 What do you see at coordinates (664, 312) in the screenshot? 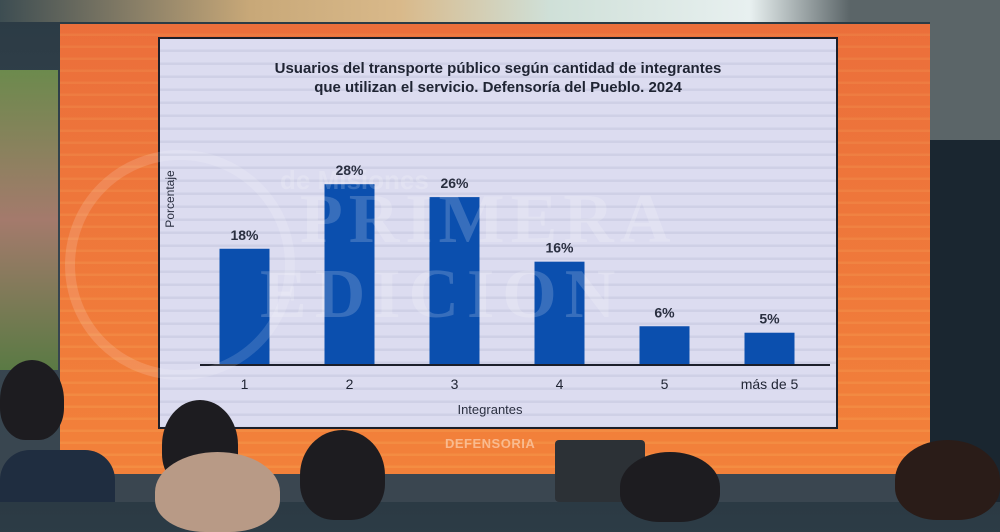
I see `data-label: 6%` at bounding box center [664, 312].